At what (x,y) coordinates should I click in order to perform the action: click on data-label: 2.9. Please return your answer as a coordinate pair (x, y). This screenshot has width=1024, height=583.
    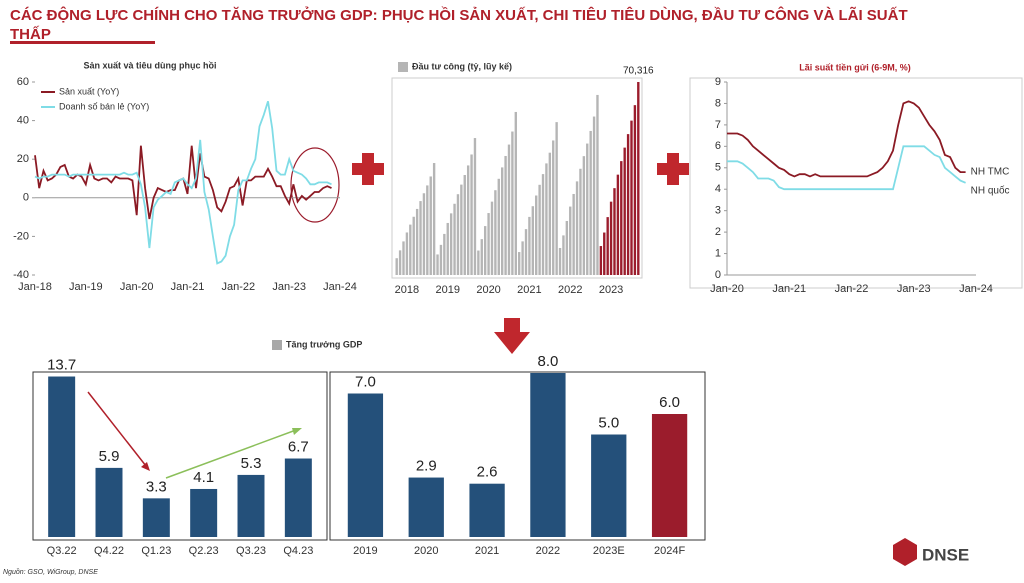
    Looking at the image, I should click on (426, 466).